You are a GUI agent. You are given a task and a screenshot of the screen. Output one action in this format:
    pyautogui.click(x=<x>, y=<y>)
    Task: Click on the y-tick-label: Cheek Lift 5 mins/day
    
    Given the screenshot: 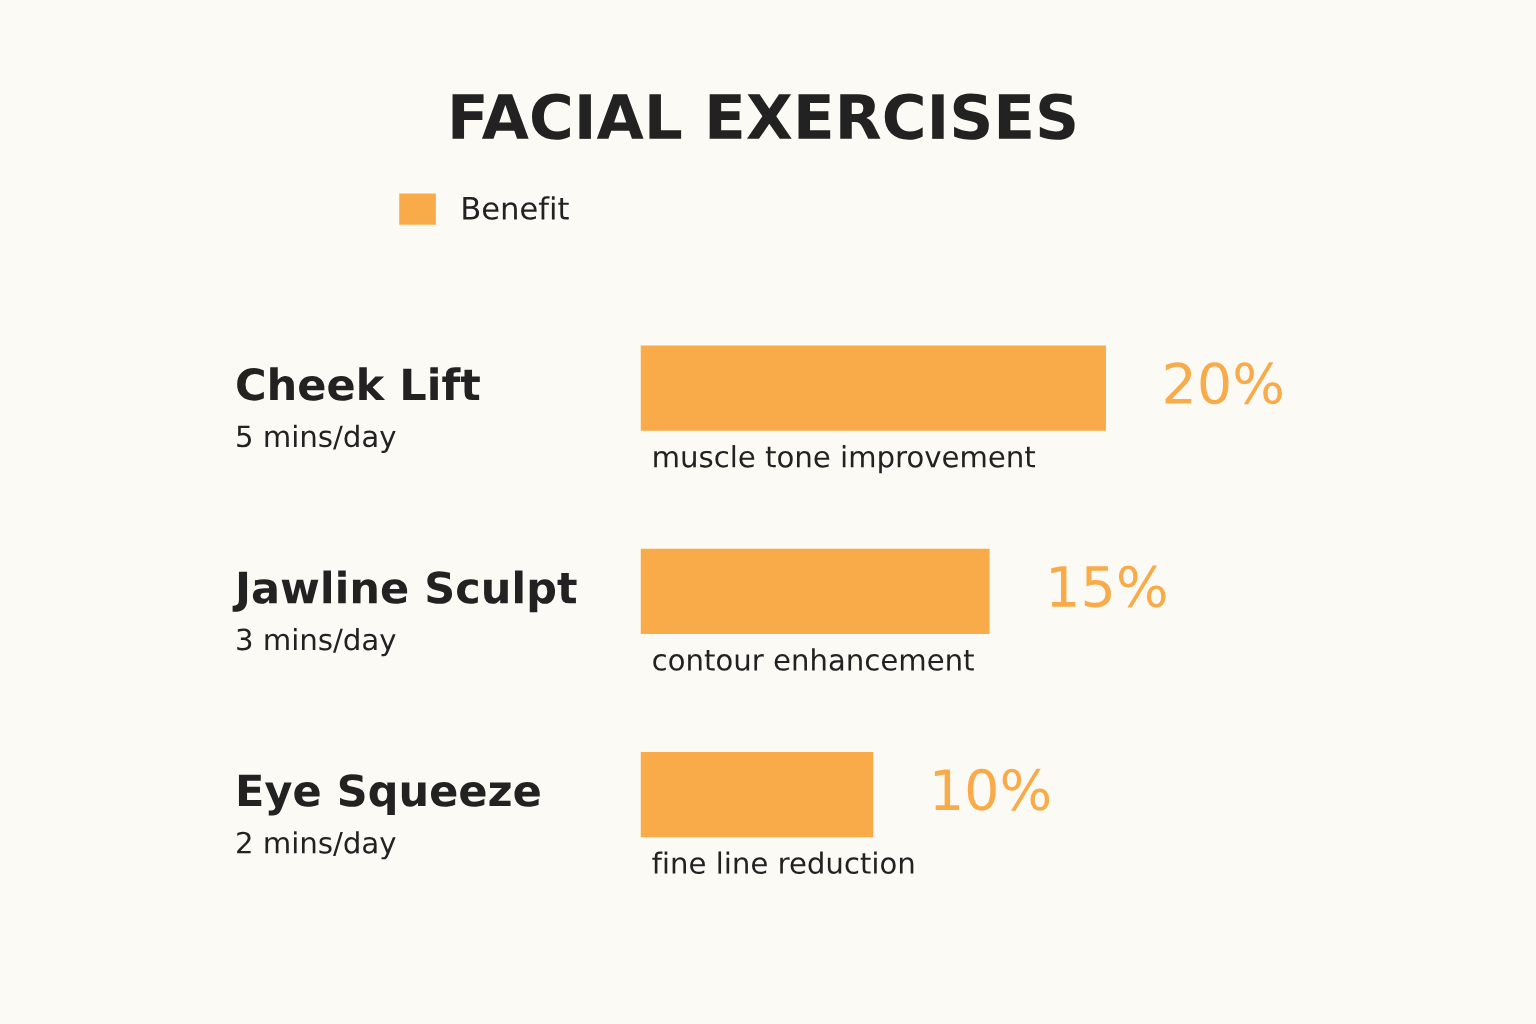 What is the action you would take?
    pyautogui.click(x=358, y=410)
    